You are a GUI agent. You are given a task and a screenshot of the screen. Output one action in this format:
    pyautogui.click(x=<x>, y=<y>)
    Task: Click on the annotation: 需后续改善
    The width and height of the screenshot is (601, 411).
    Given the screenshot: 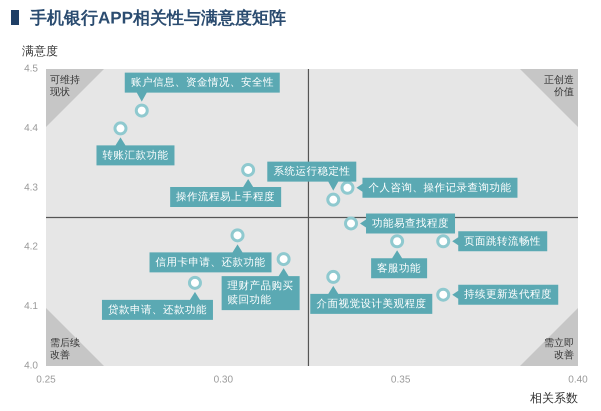 What is the action you would take?
    pyautogui.click(x=65, y=348)
    